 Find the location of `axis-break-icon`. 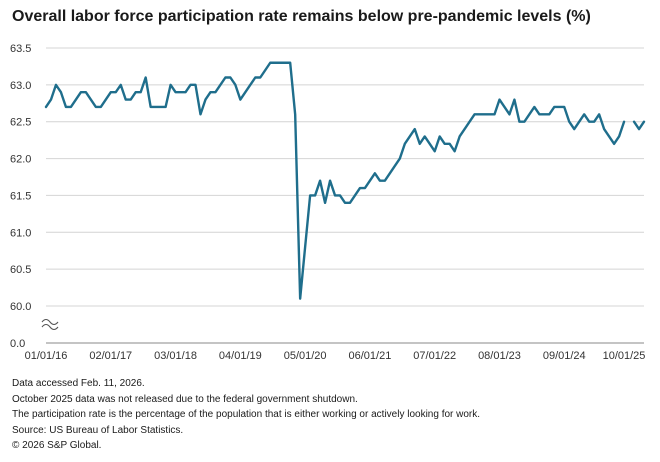

axis-break-icon is located at coordinates (50, 324).